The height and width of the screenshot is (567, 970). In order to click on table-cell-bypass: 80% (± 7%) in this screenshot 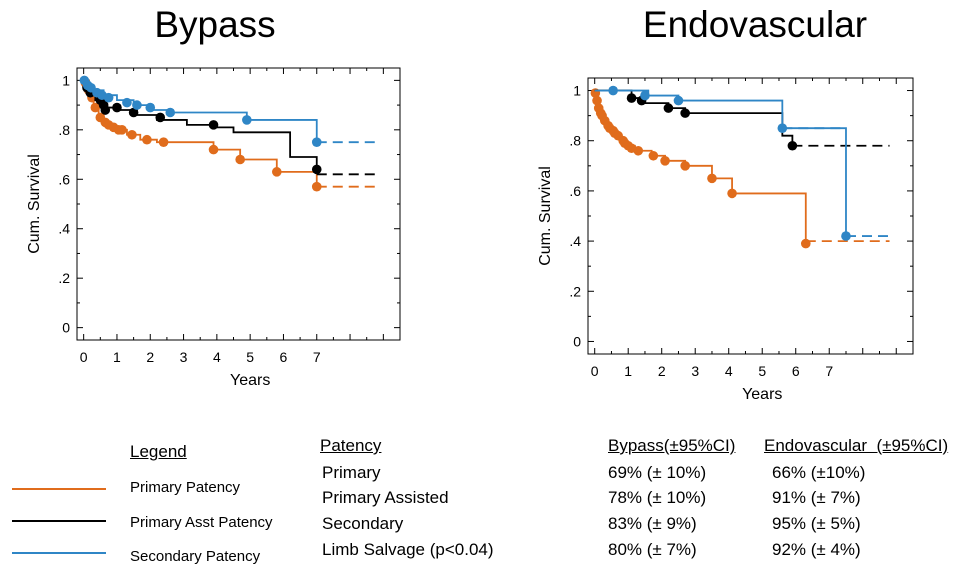, I will do `click(652, 549)`.